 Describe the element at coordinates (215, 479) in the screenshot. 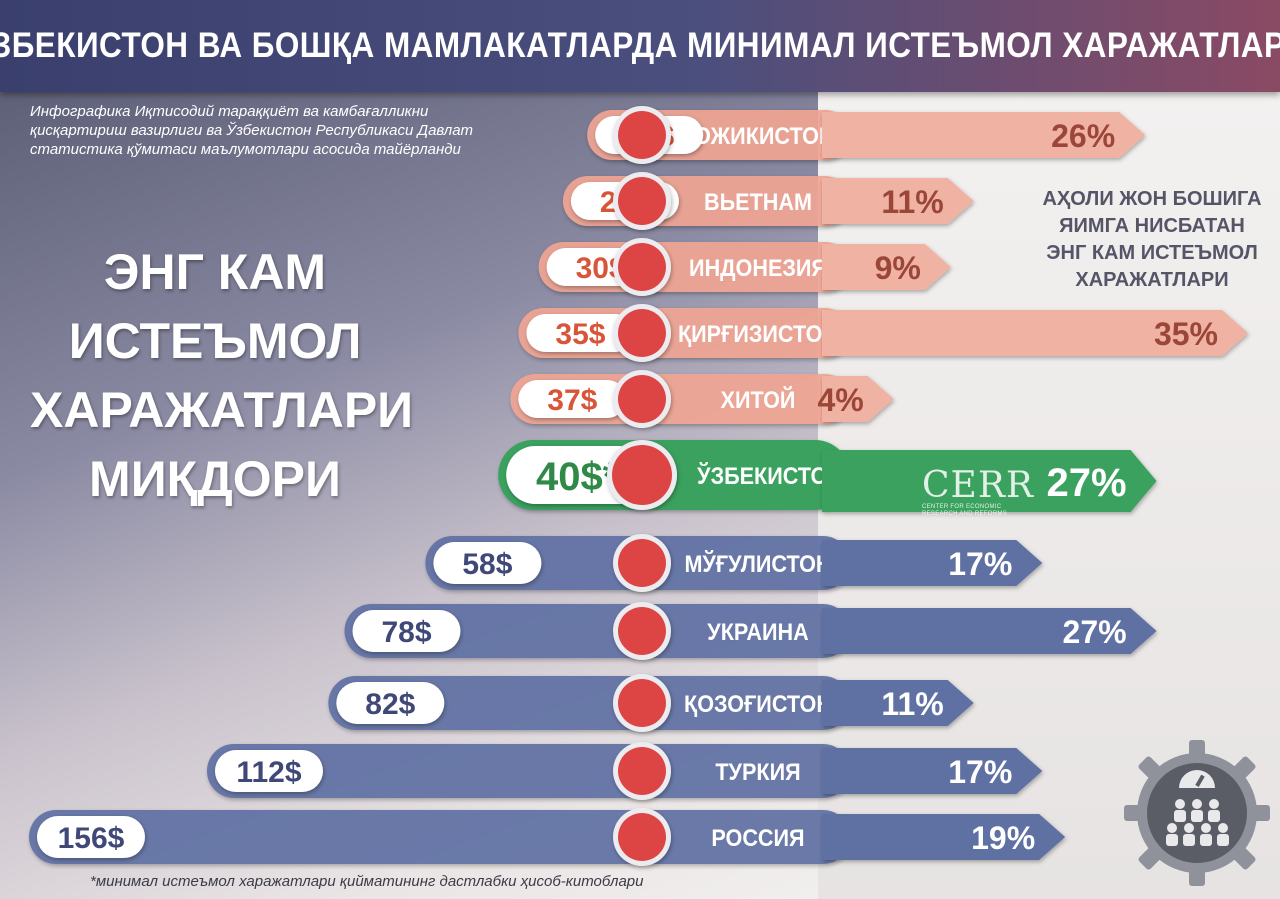

I see `left-caption-line: МИҚДОРИ` at that location.